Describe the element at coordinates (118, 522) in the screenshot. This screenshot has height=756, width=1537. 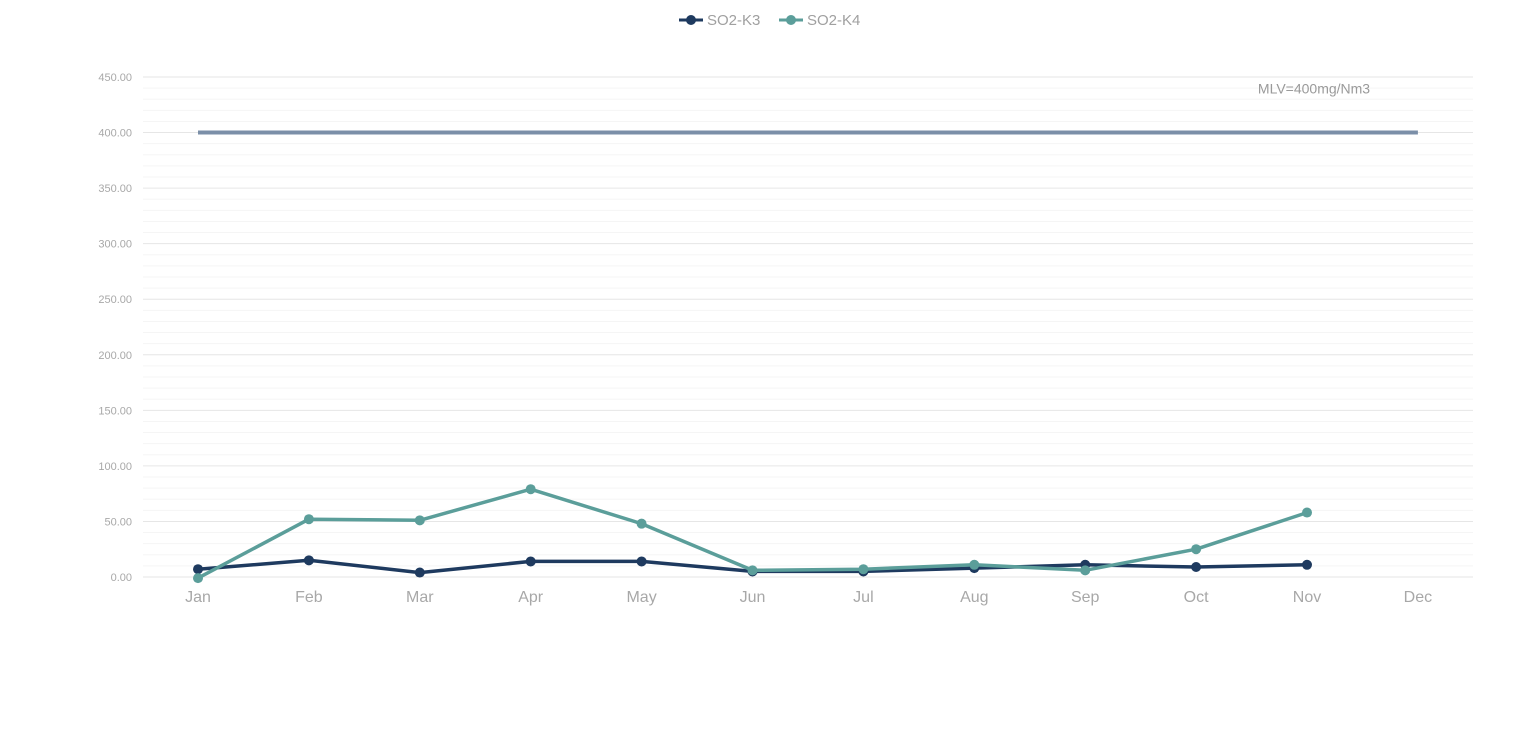
I see `y-tick-label: 50.00` at that location.